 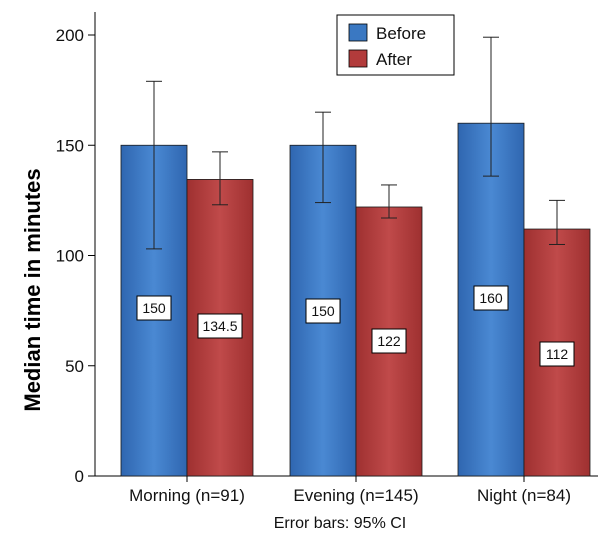 What do you see at coordinates (74, 366) in the screenshot?
I see `y-tick-label: 50` at bounding box center [74, 366].